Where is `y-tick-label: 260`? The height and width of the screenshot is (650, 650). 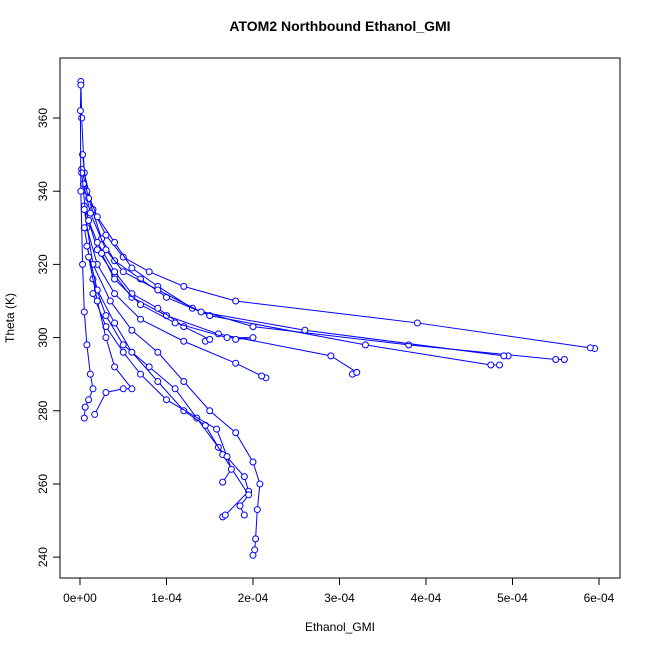 y-tick-label: 260 is located at coordinates (43, 484).